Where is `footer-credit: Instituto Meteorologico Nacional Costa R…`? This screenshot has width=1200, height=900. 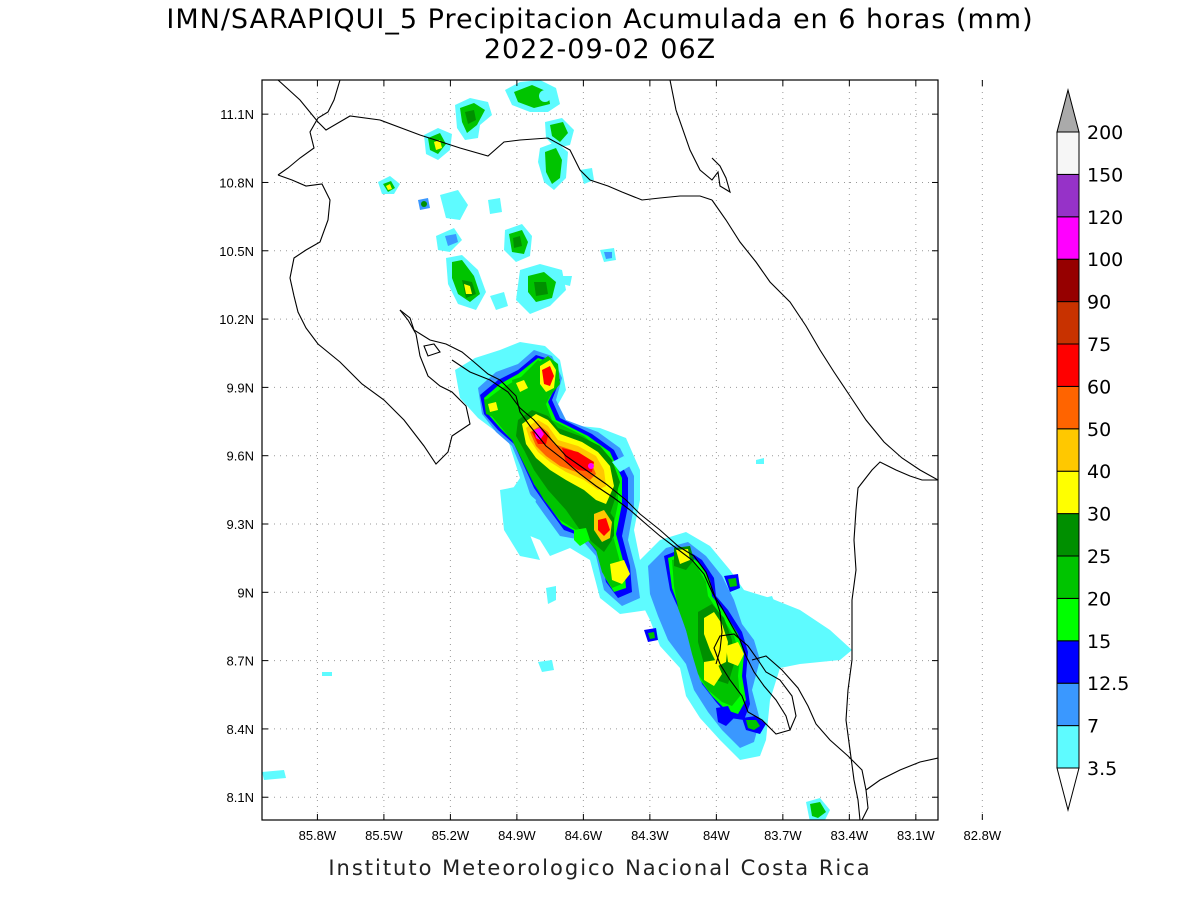 footer-credit: Instituto Meteorologico Nacional Costa R… is located at coordinates (600, 868).